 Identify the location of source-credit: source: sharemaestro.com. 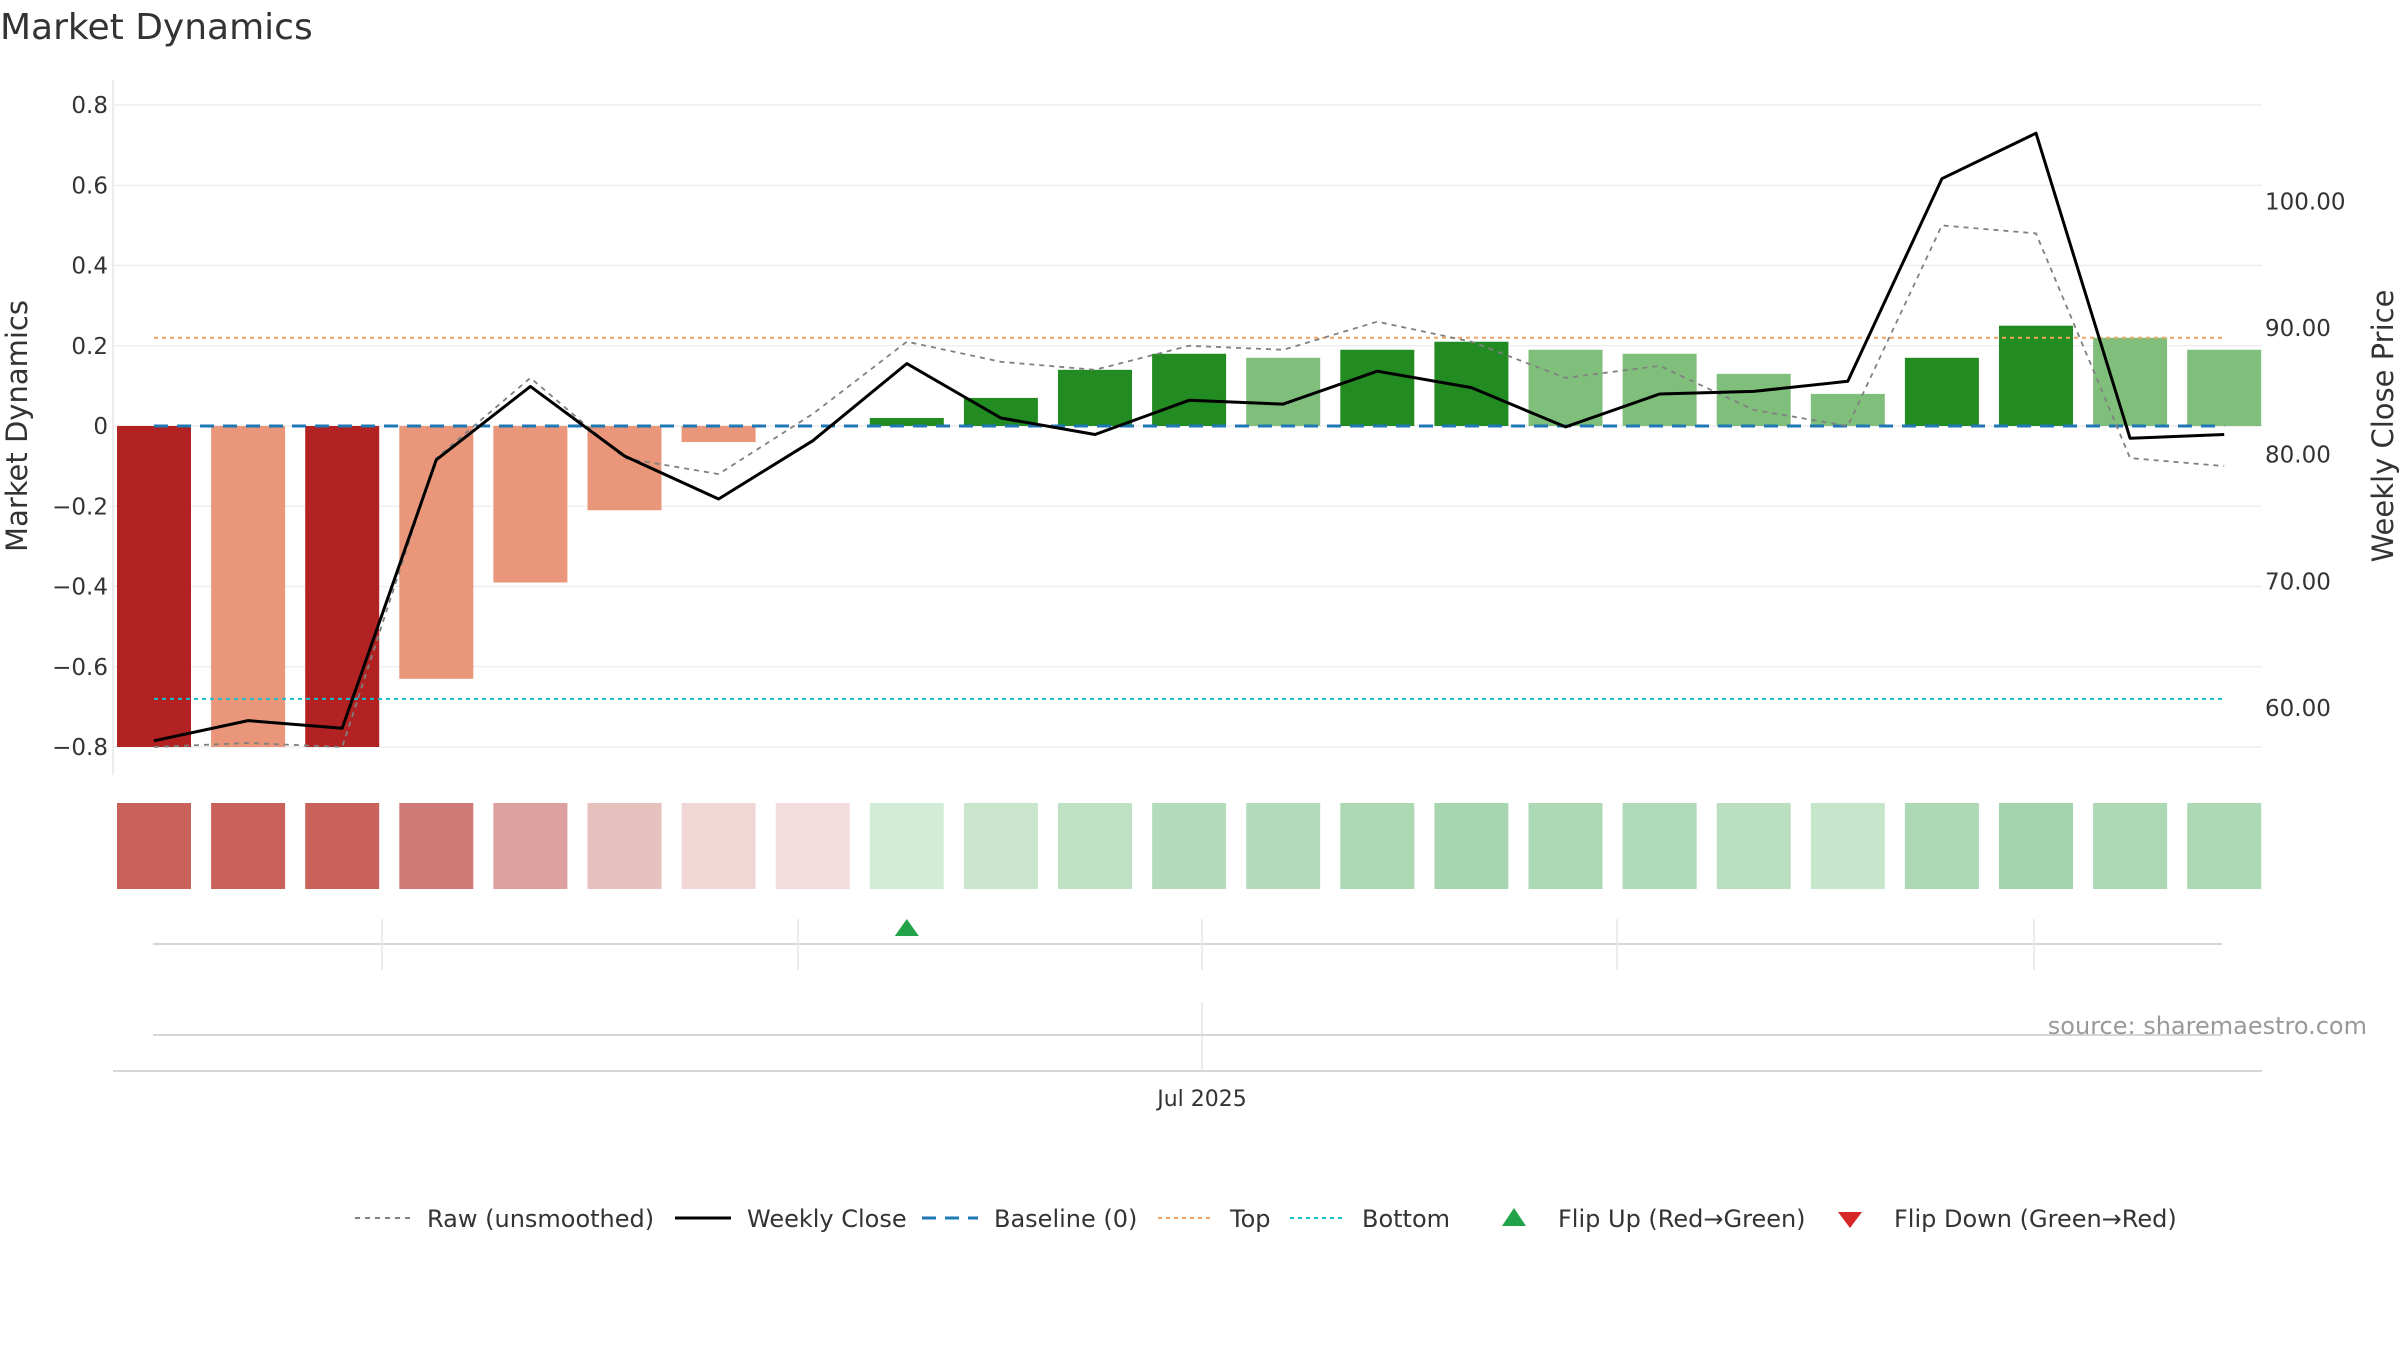
(2207, 1026).